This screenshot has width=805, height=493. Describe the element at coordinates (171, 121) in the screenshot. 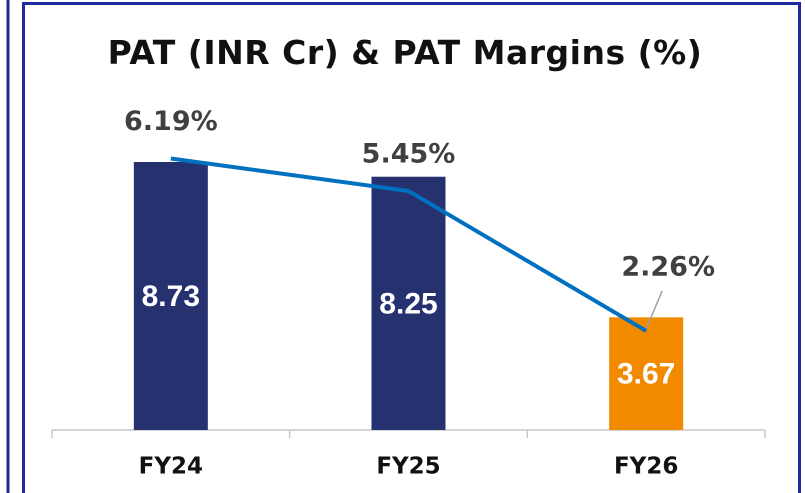

I see `line-value-label: 6.19%` at that location.